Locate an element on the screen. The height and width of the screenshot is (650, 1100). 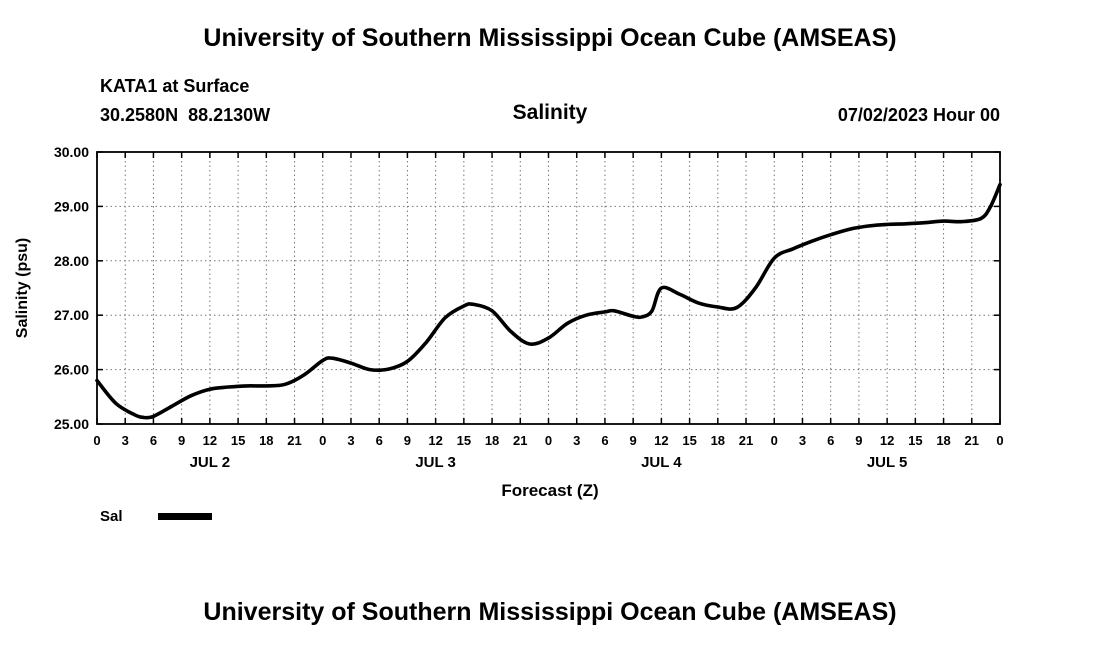
svg-text: 28.00 is located at coordinates (71, 261).